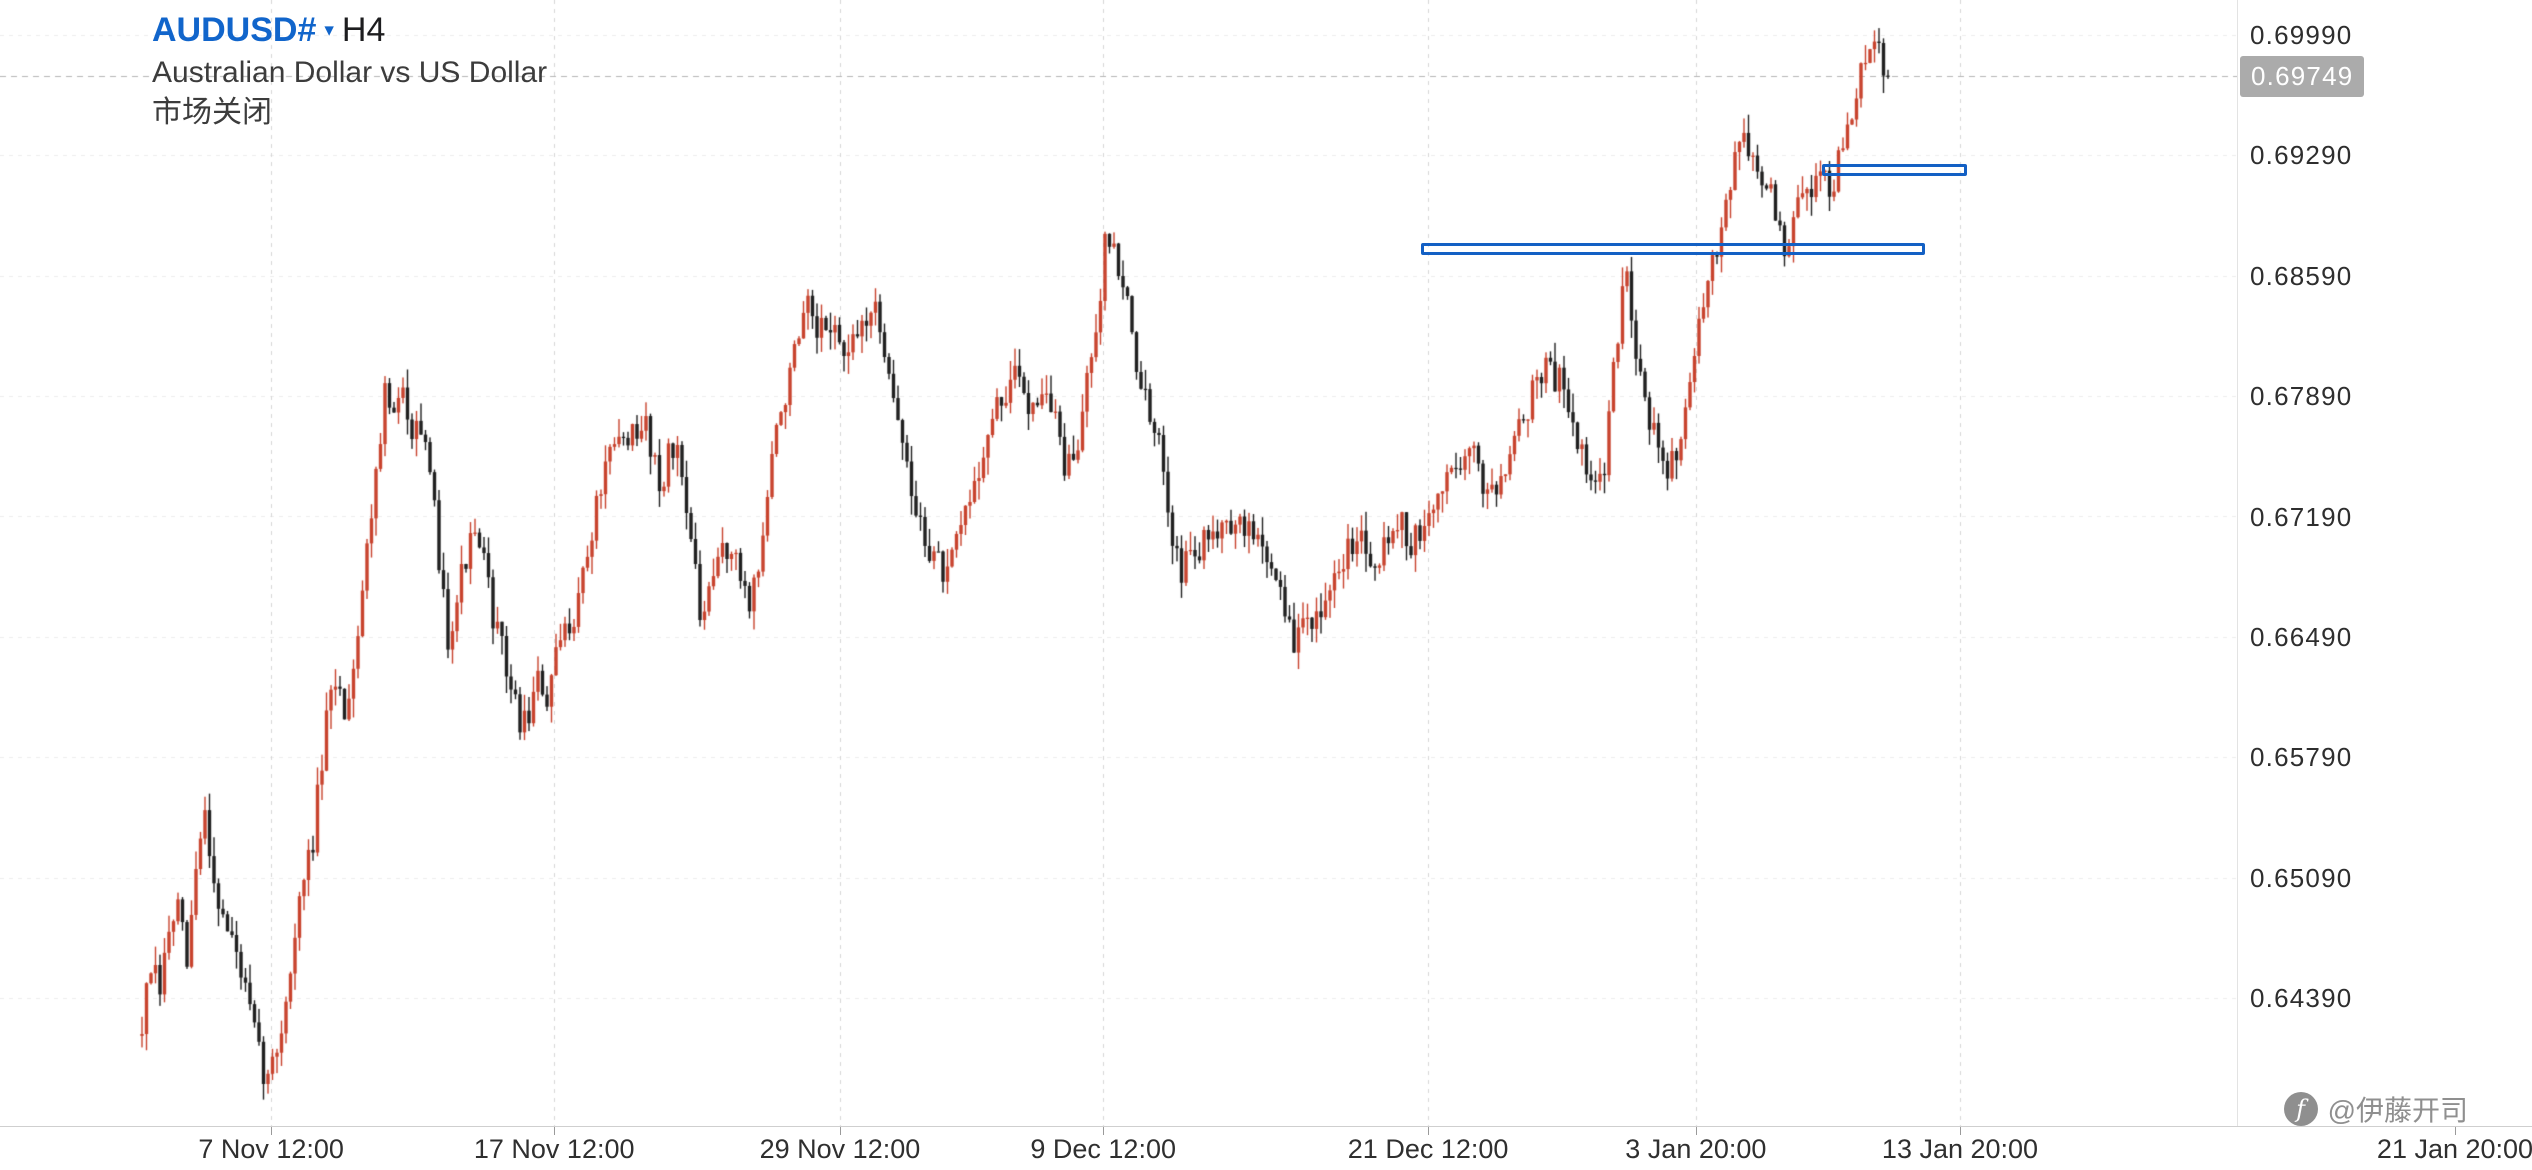  I want to click on price-axis-label: 0.65790, so click(2301, 757).